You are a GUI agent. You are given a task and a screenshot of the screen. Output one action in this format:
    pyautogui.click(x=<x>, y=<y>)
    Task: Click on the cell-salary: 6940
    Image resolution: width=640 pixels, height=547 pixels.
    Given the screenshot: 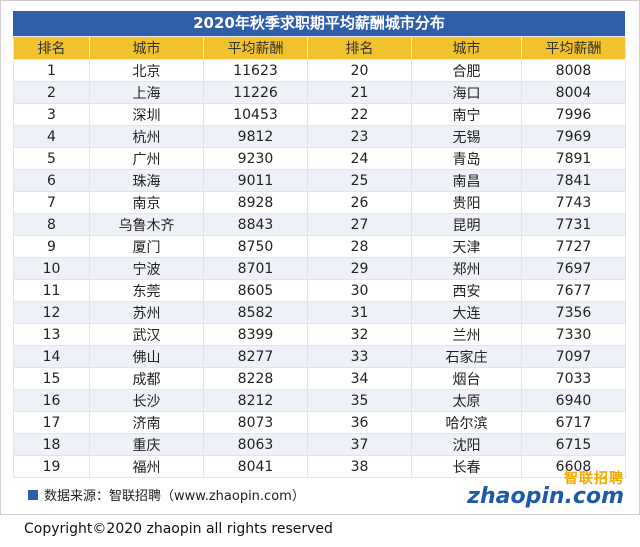 What is the action you would take?
    pyautogui.click(x=573, y=400)
    